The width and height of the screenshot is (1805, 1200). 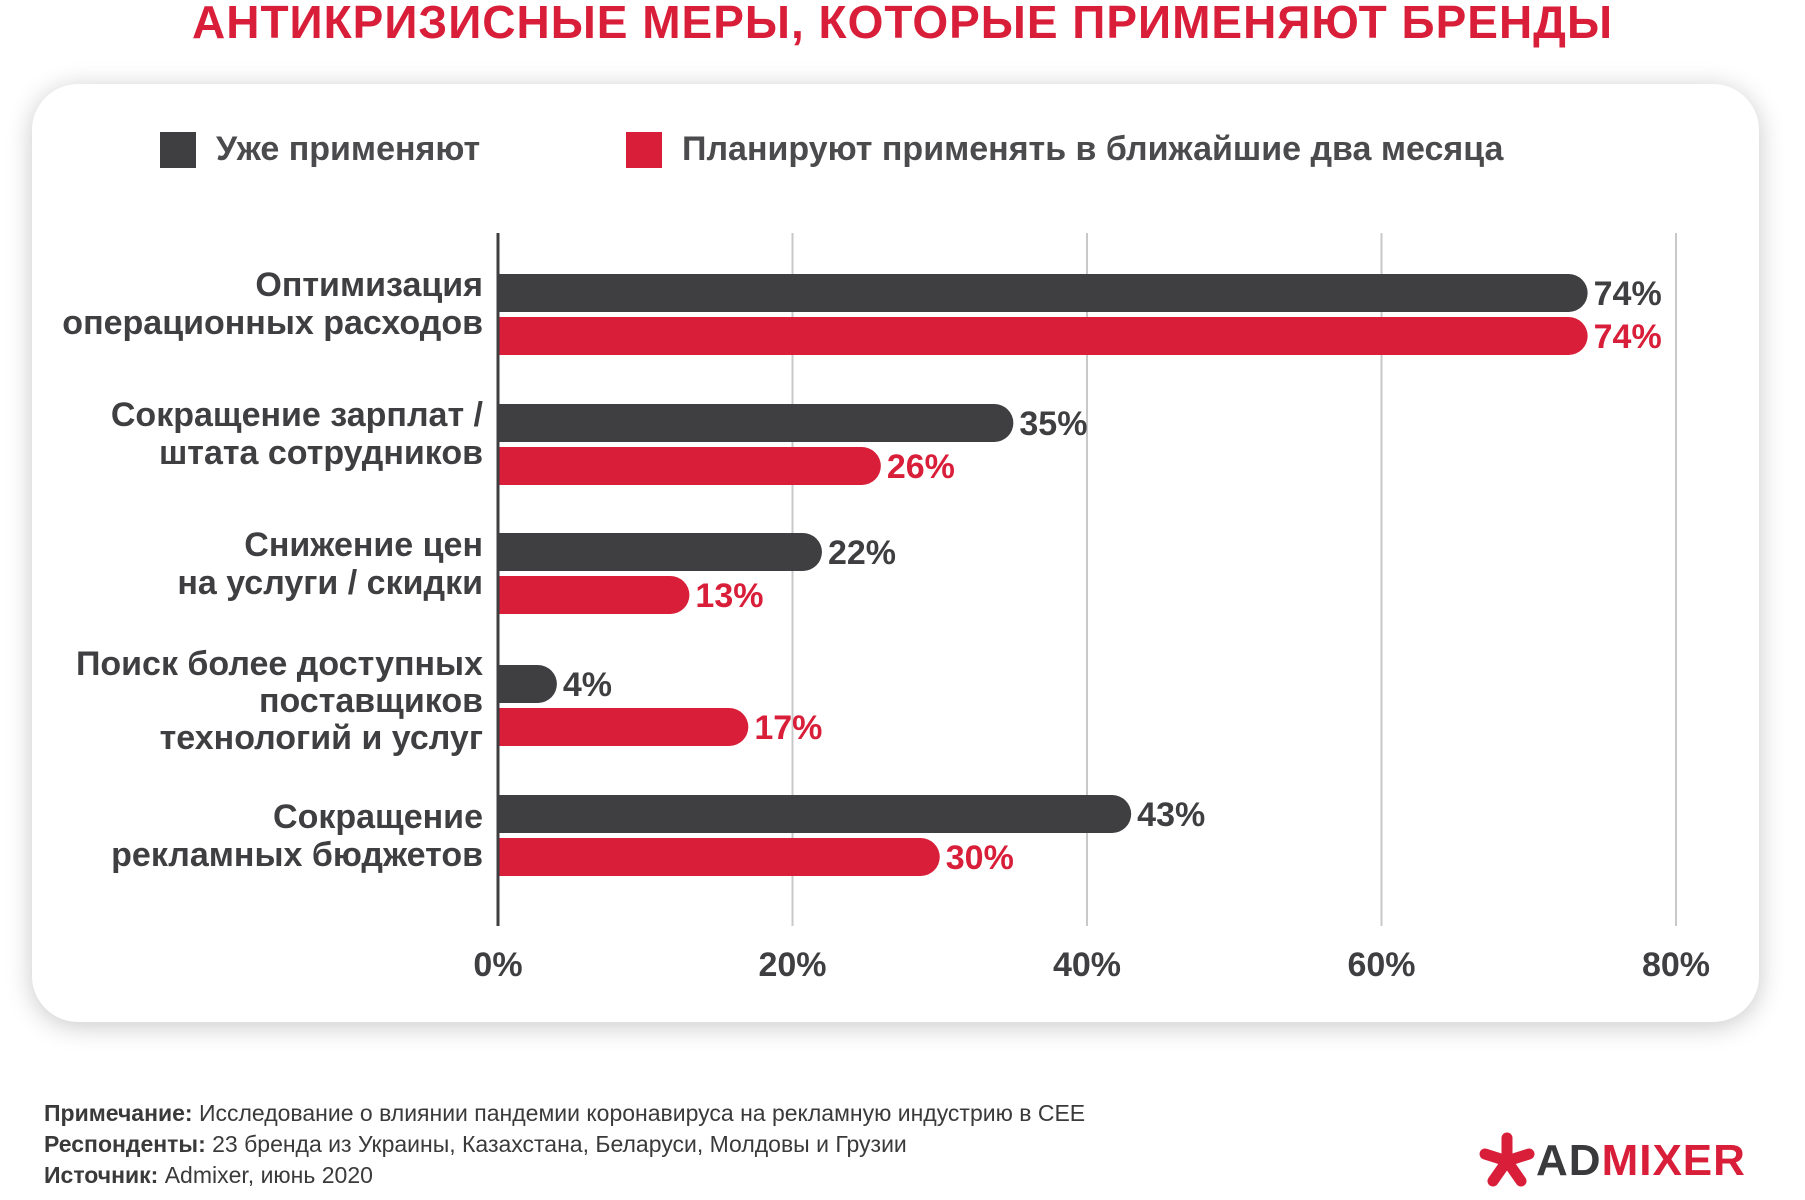 I want to click on legend-swatch-already, so click(x=178, y=149).